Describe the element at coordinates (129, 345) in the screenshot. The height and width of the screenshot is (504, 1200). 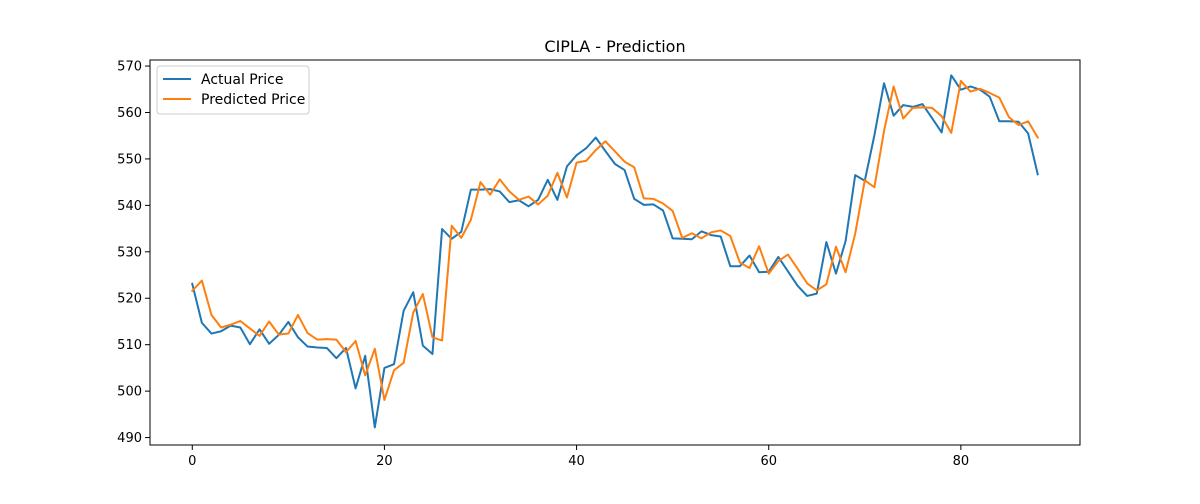
I see `y-tick-label: 510` at that location.